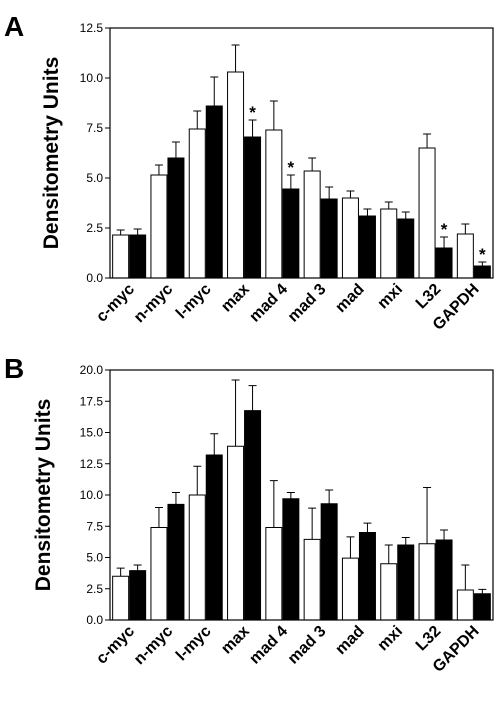 Image resolution: width=498 pixels, height=701 pixels. What do you see at coordinates (14, 26) in the screenshot?
I see `panel-letter: A` at bounding box center [14, 26].